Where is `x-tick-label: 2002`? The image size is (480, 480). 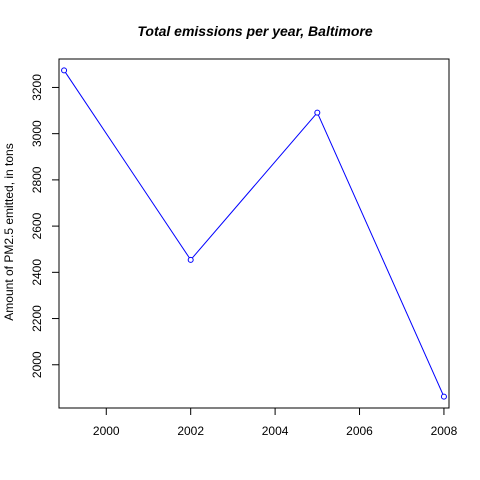
x-tick-label: 2002 is located at coordinates (190, 431).